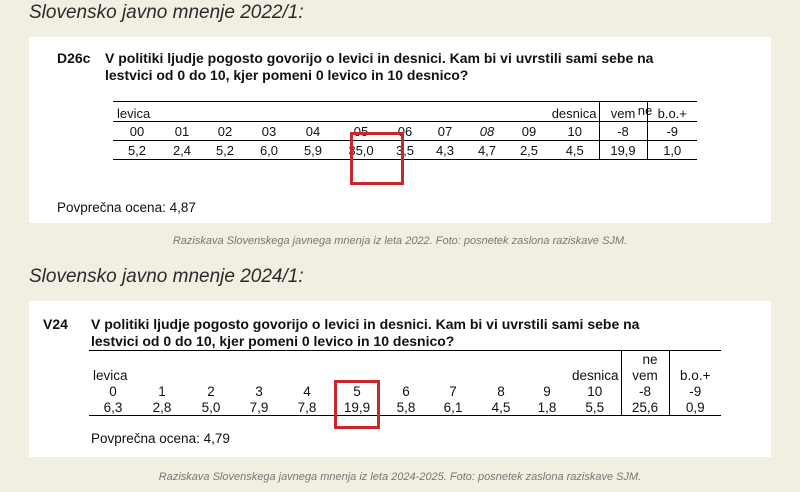 The height and width of the screenshot is (492, 800). What do you see at coordinates (225, 131) in the screenshot?
I see `scale-cell: 02` at bounding box center [225, 131].